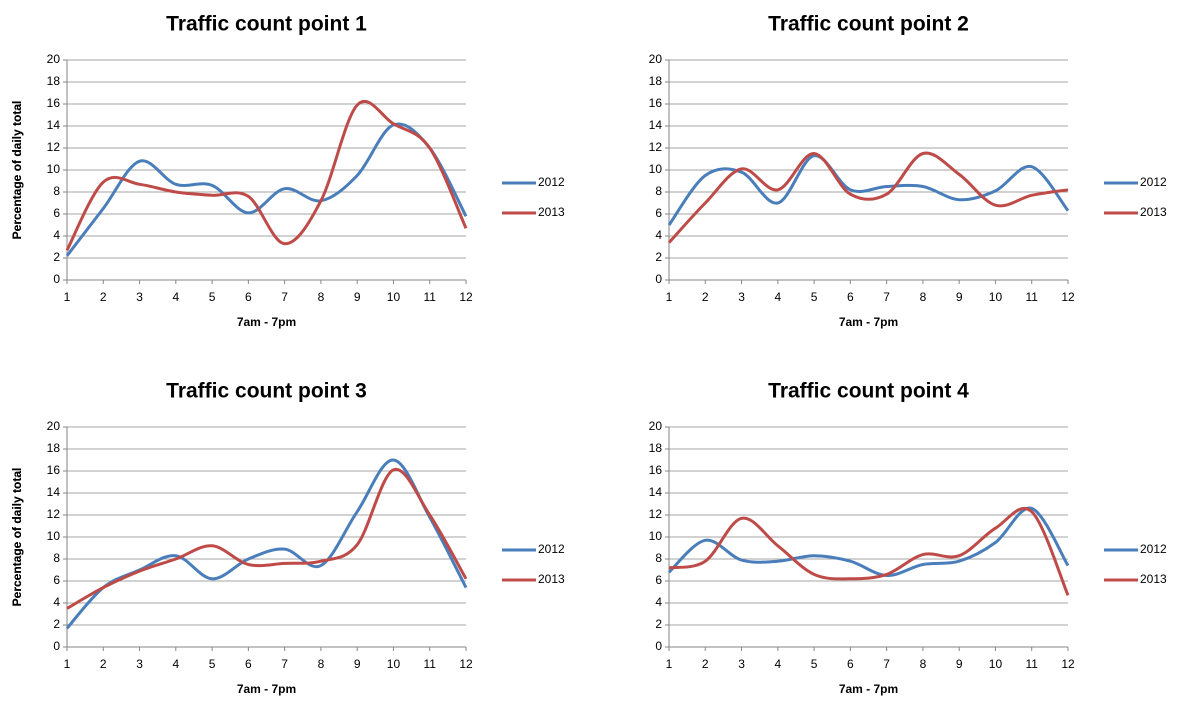  Describe the element at coordinates (868, 391) in the screenshot. I see `chart-title: Traffic count point 4` at that location.